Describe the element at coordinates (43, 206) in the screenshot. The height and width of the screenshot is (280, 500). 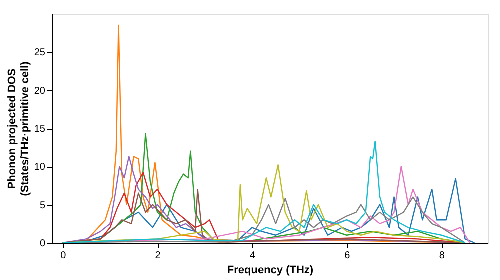
I see `y-tick-label: 5` at that location.